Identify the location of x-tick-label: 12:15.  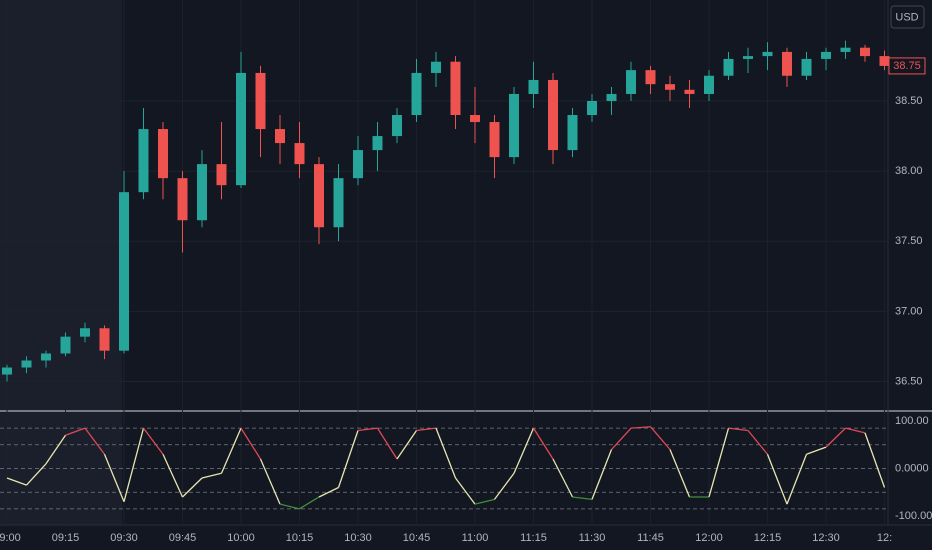
(768, 538).